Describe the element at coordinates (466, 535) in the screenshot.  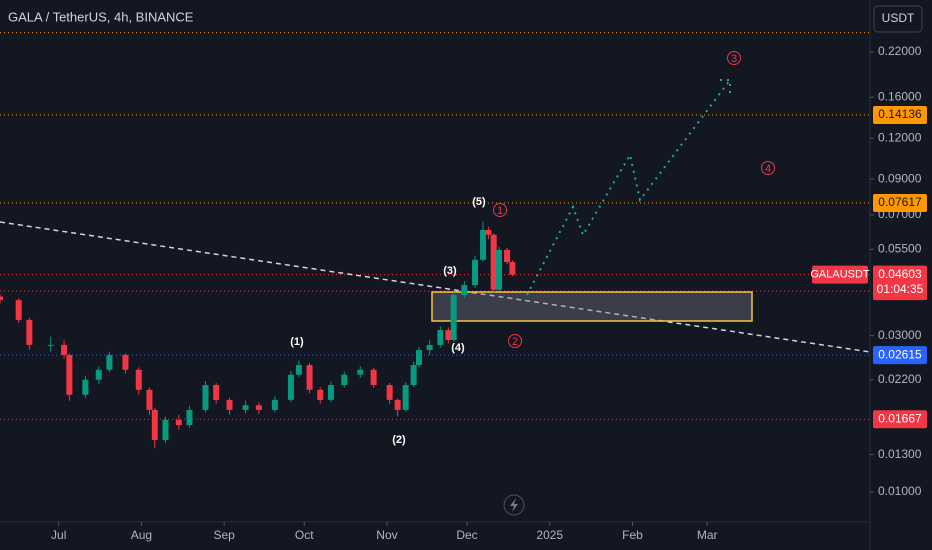
I see `x-tick-label: Dec` at that location.